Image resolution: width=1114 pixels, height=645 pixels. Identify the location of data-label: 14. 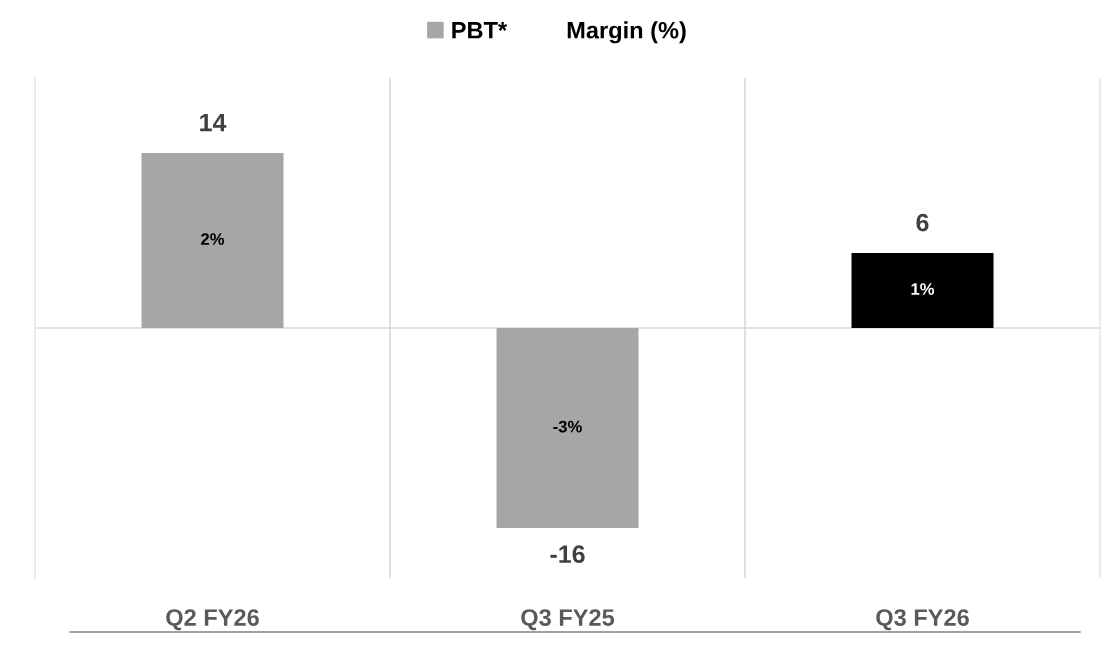
(213, 122).